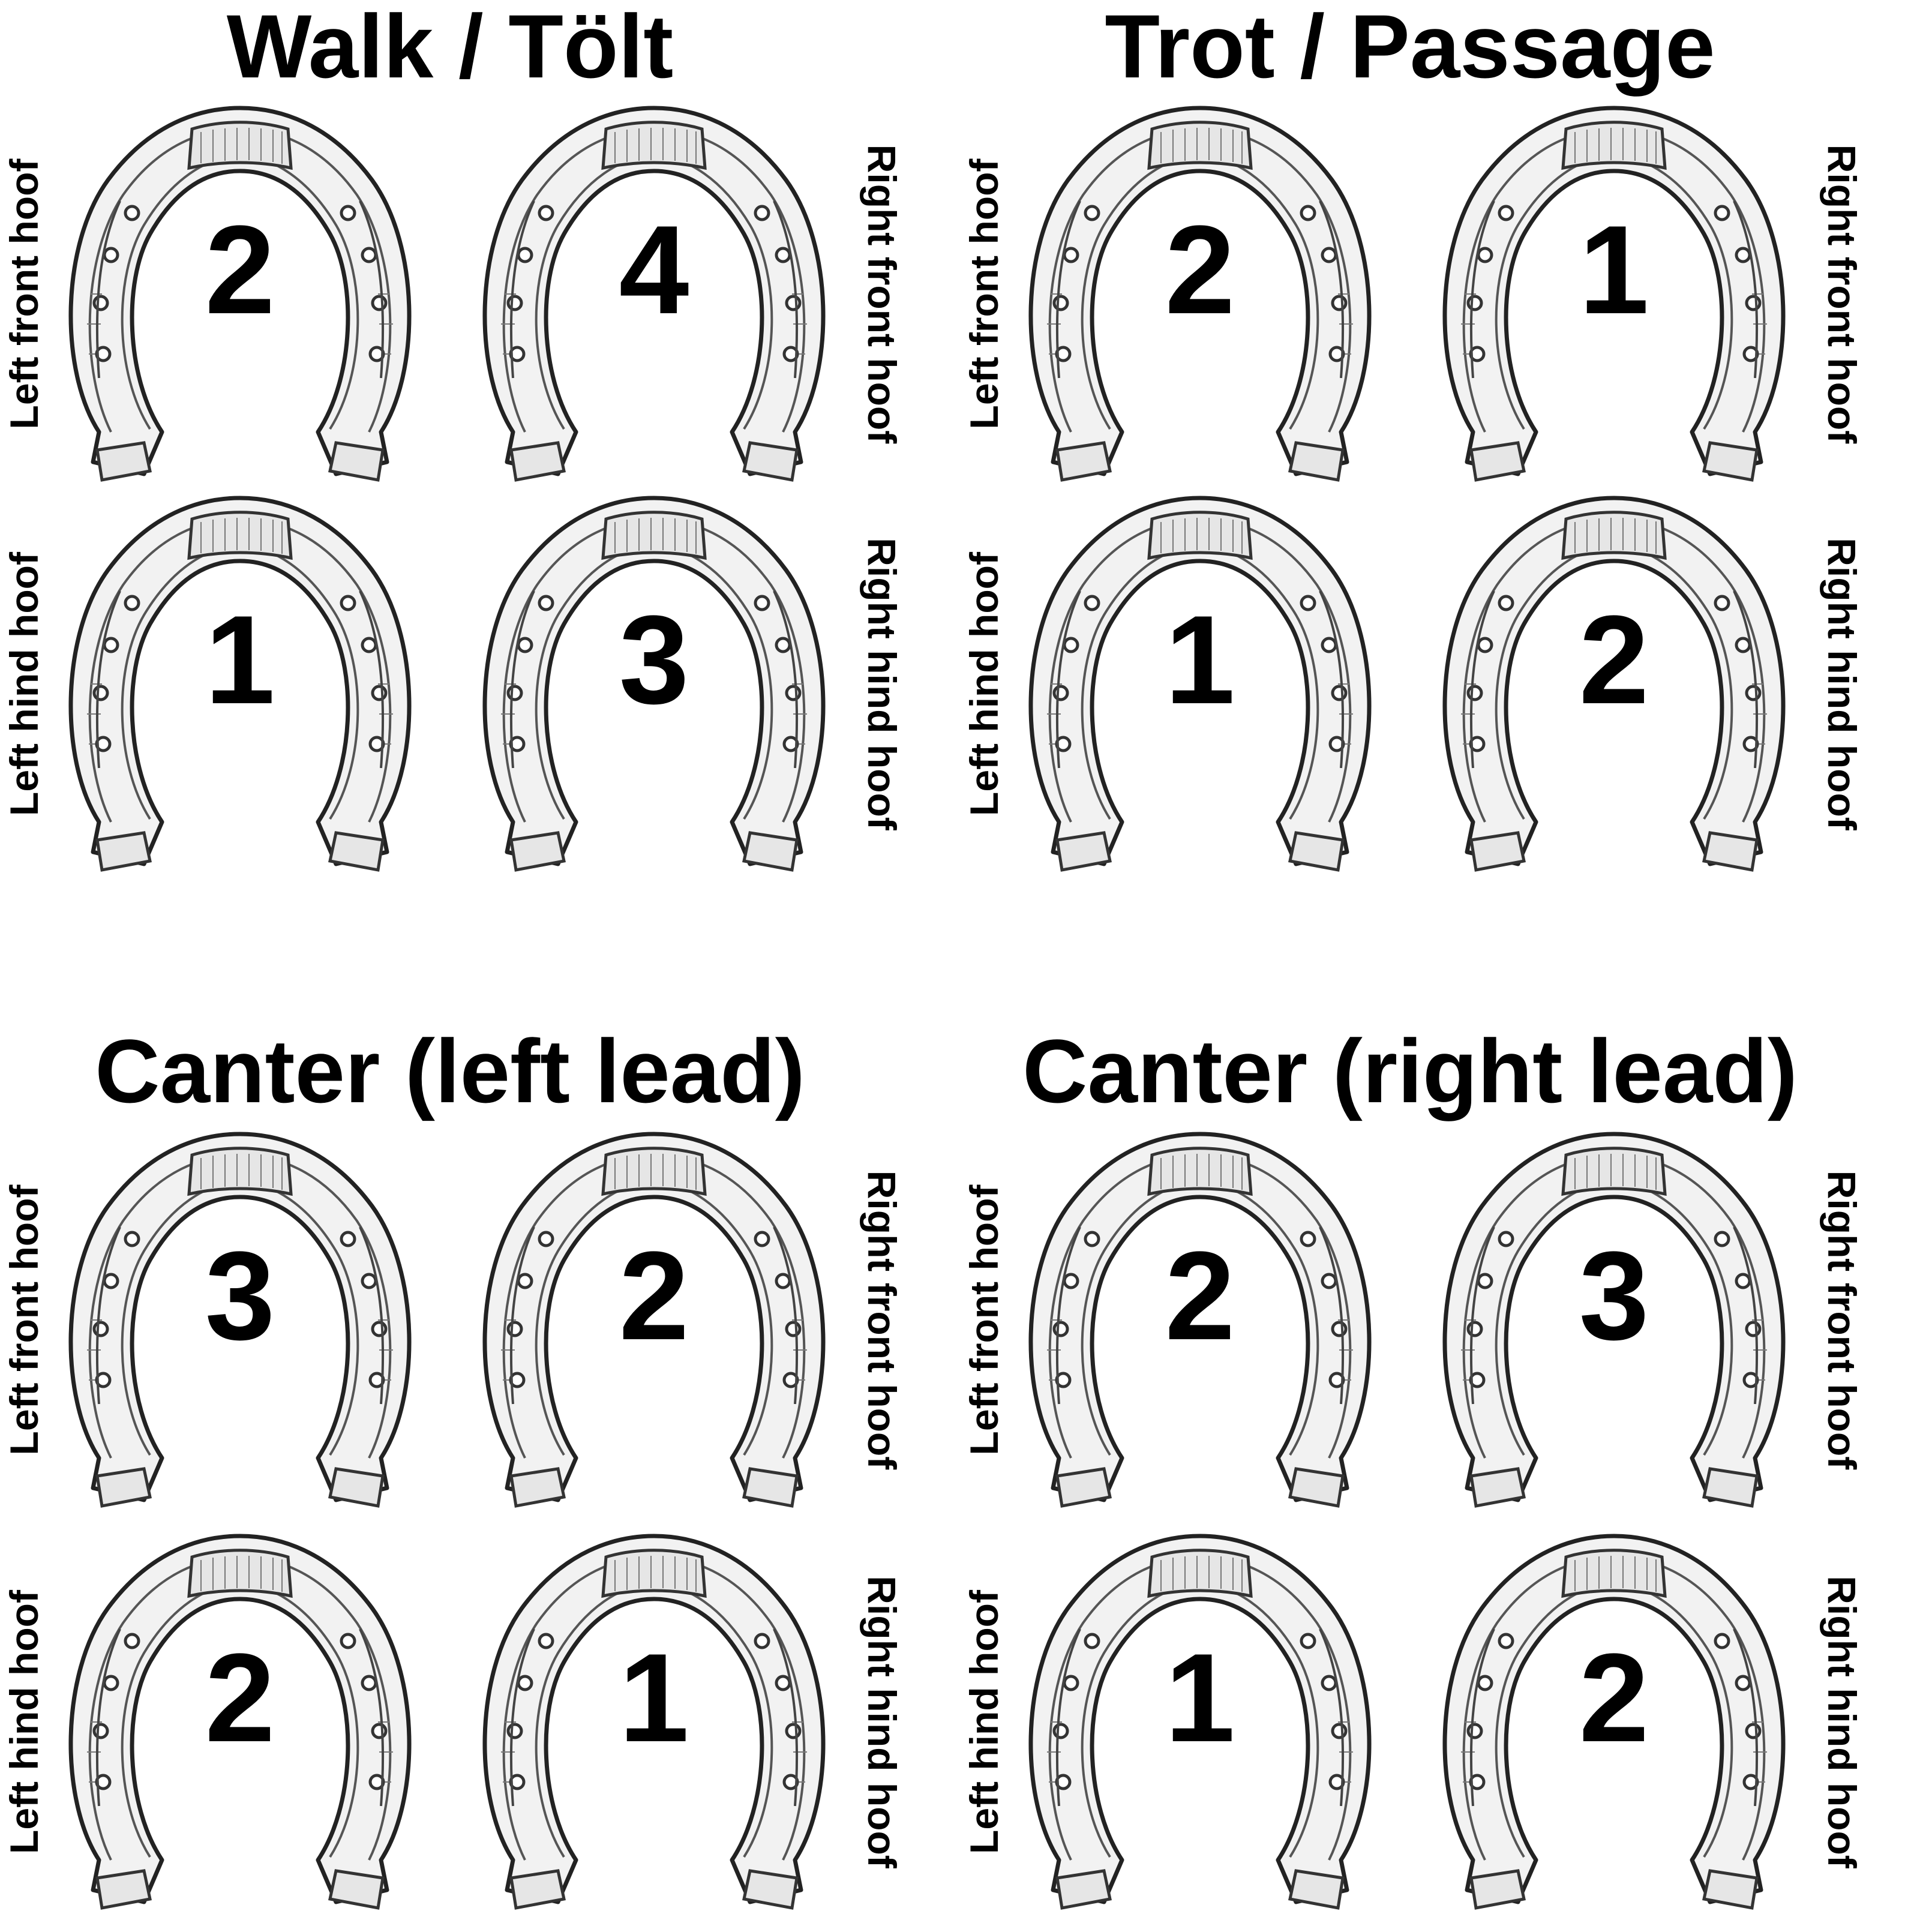 This screenshot has height=1932, width=1920. I want to click on hoof-right-front: 4, so click(654, 294).